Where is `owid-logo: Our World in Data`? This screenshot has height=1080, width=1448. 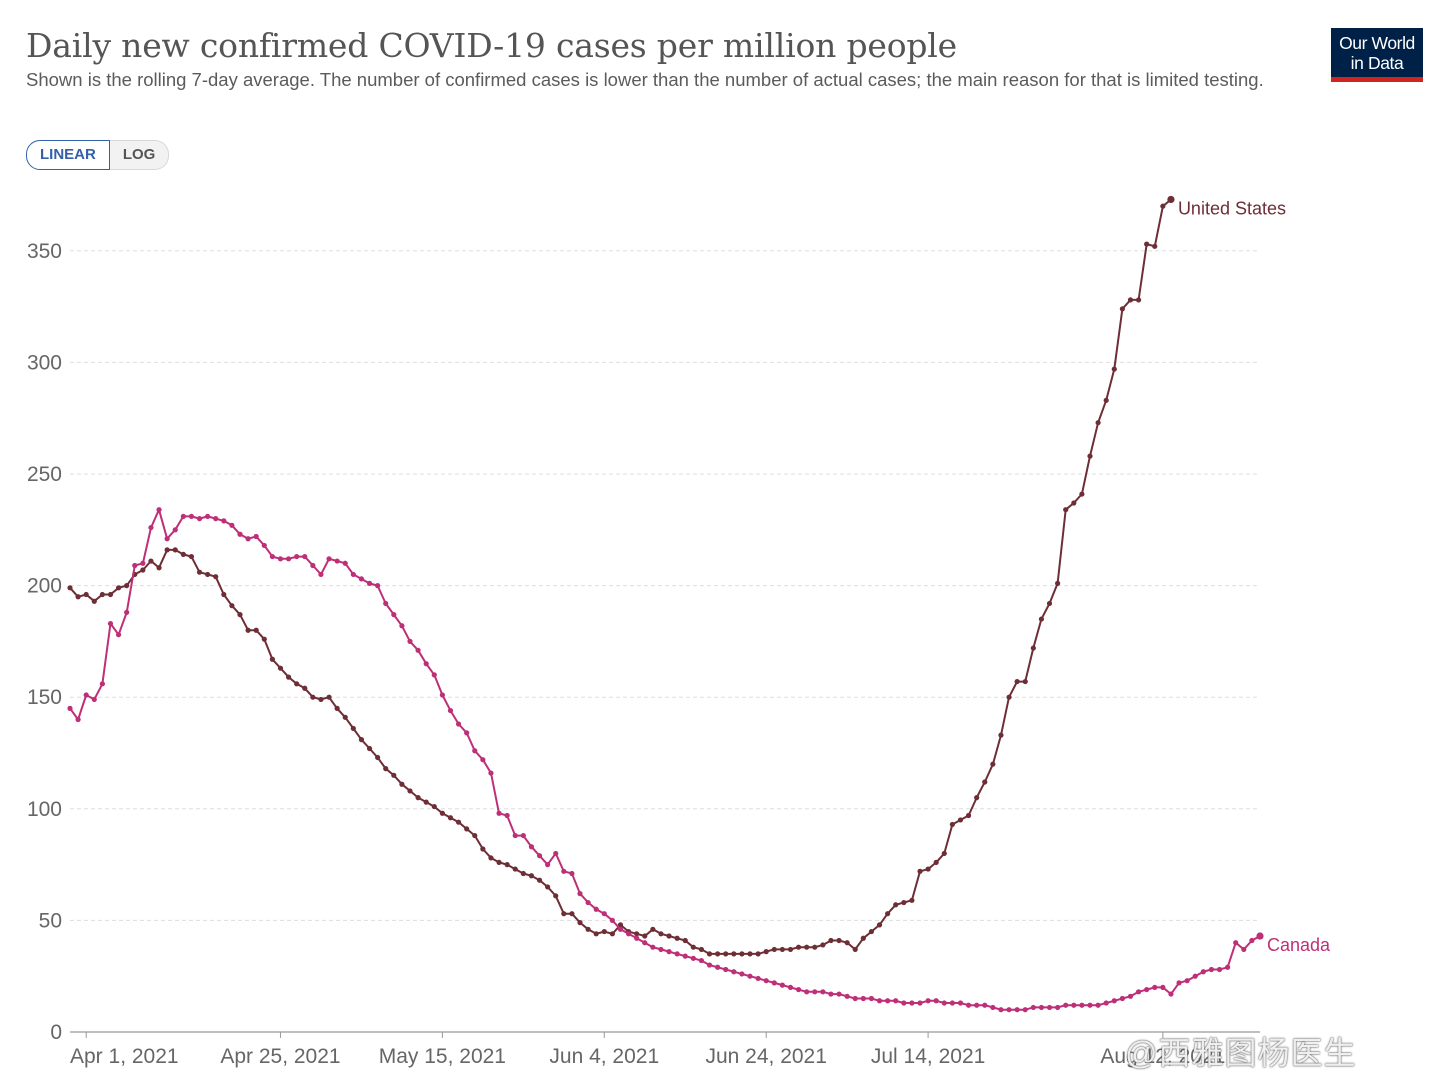
owid-logo: Our World in Data is located at coordinates (1377, 55).